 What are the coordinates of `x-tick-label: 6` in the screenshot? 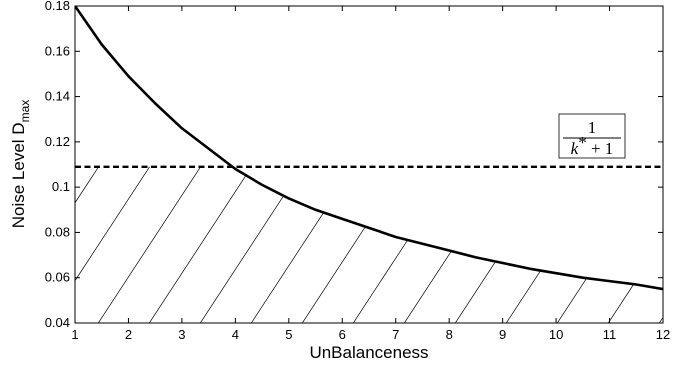 It's located at (342, 334).